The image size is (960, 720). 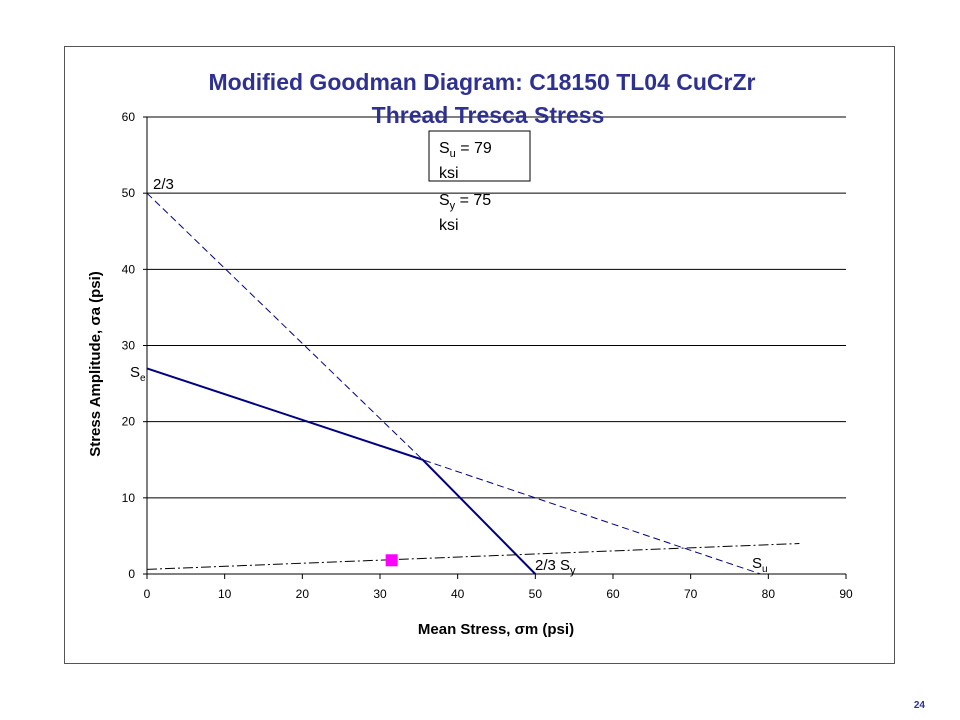 I want to click on x-tick-label: 20, so click(x=303, y=594).